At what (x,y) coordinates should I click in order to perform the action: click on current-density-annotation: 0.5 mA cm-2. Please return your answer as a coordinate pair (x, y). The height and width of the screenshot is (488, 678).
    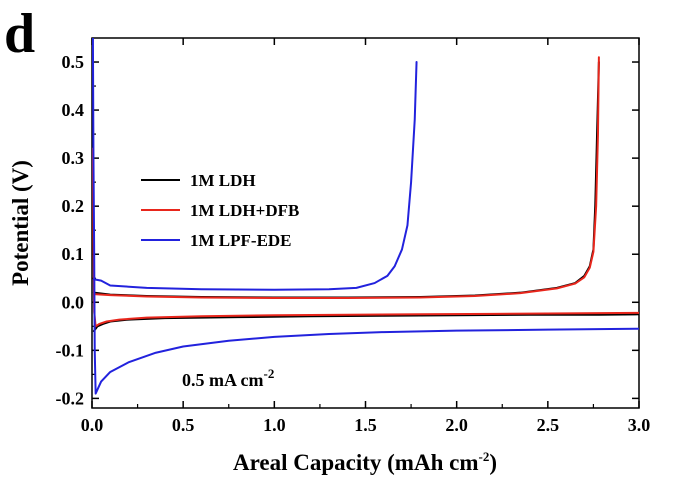
    Looking at the image, I should click on (228, 378).